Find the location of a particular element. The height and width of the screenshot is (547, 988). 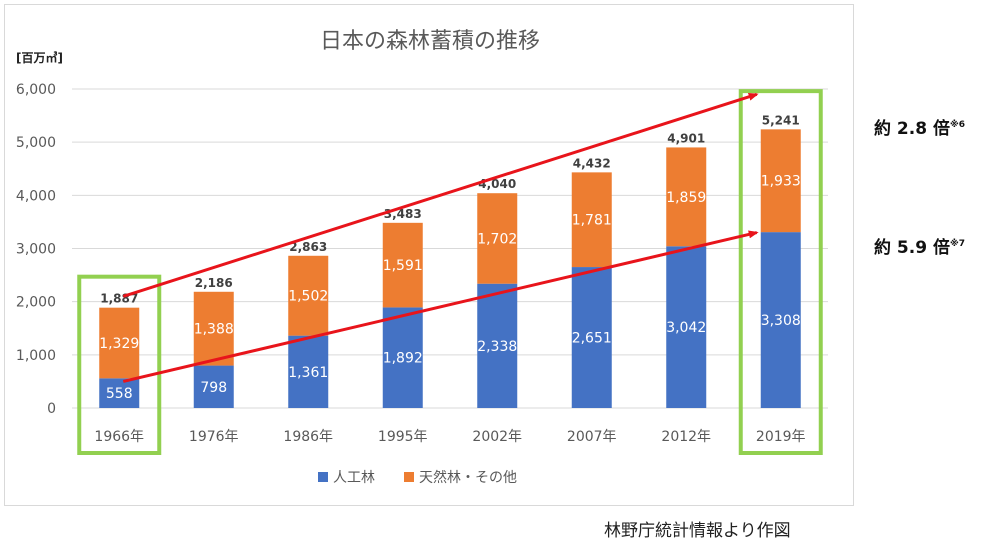

total-value-label: 2,186 is located at coordinates (214, 283).